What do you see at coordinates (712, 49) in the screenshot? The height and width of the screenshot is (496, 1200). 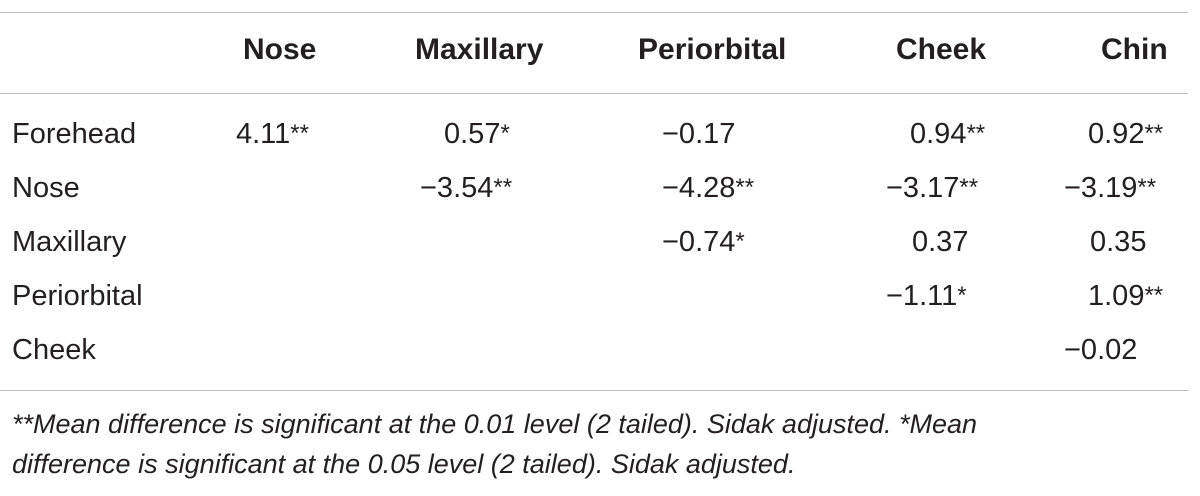 I see `column-header-periorbital: Periorbital` at bounding box center [712, 49].